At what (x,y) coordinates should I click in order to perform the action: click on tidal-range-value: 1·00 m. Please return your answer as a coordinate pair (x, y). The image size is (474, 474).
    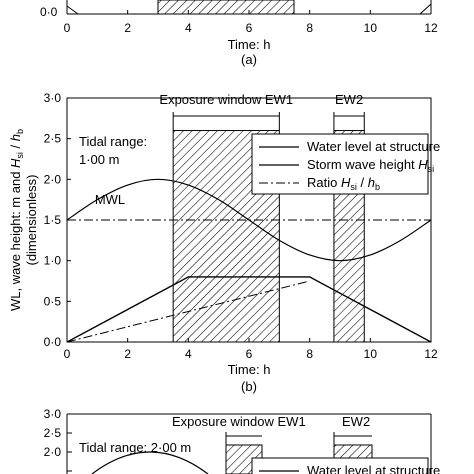
    Looking at the image, I should click on (99, 159).